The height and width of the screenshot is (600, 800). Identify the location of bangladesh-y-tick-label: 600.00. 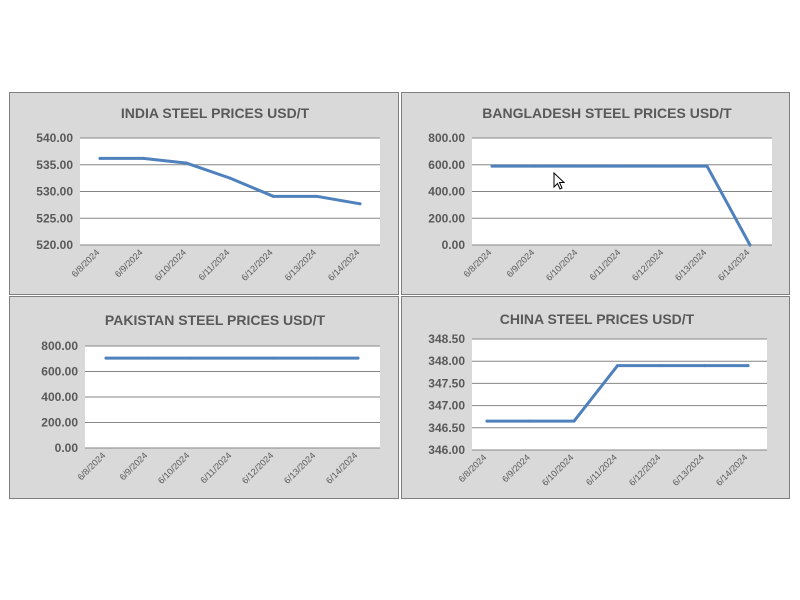
(446, 165).